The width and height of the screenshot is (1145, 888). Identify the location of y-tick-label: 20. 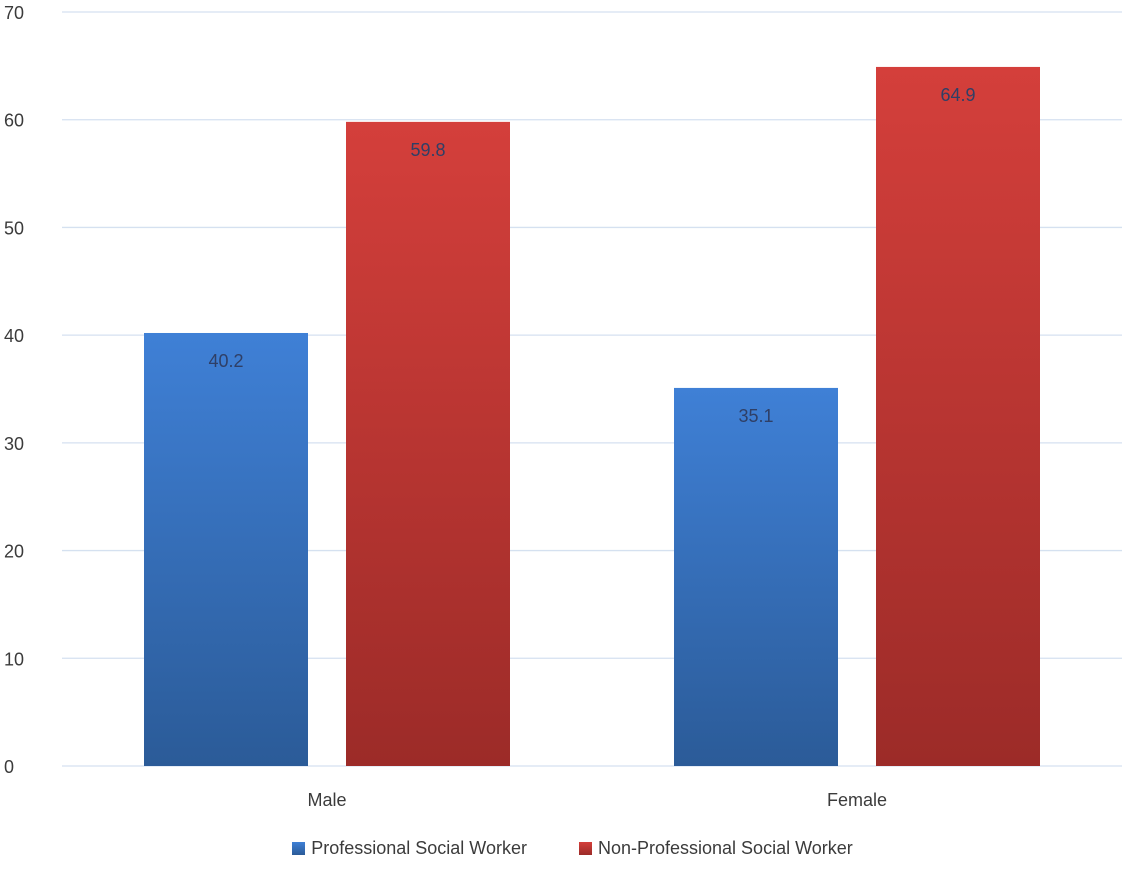
(14, 552).